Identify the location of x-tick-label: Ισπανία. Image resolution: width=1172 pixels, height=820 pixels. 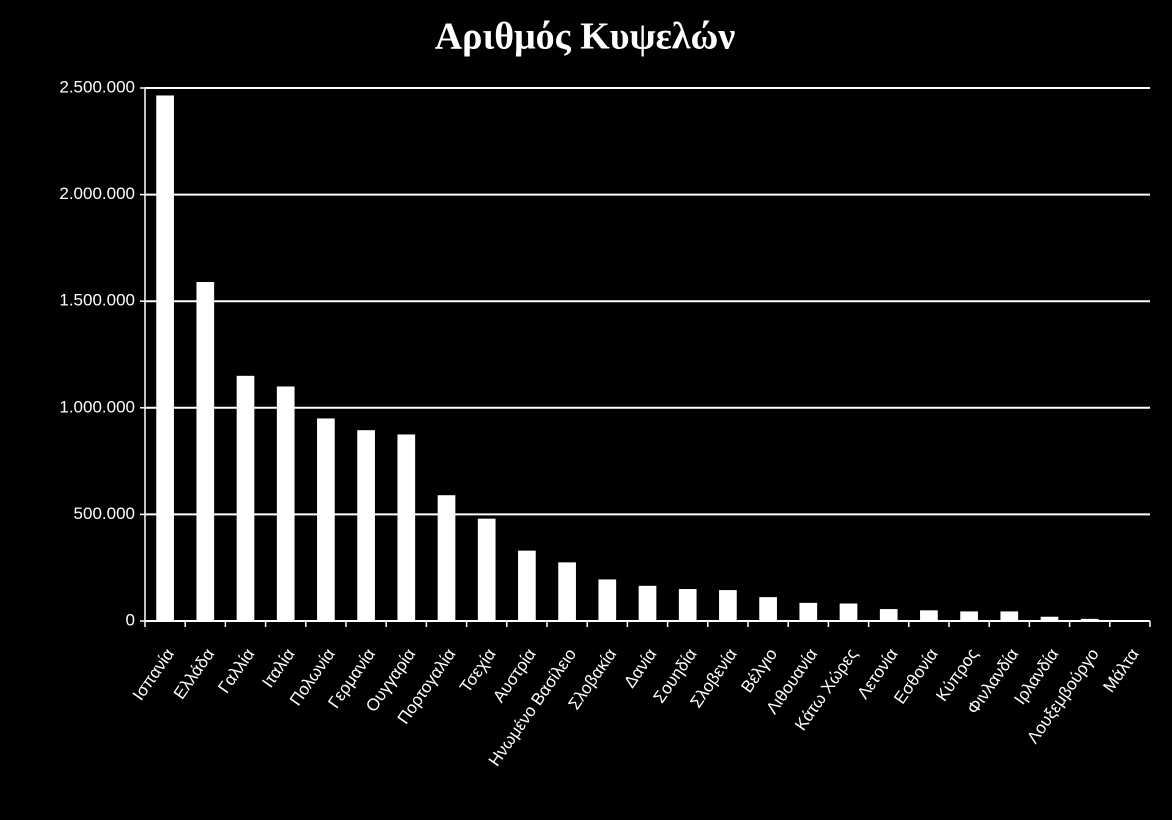
(153, 674).